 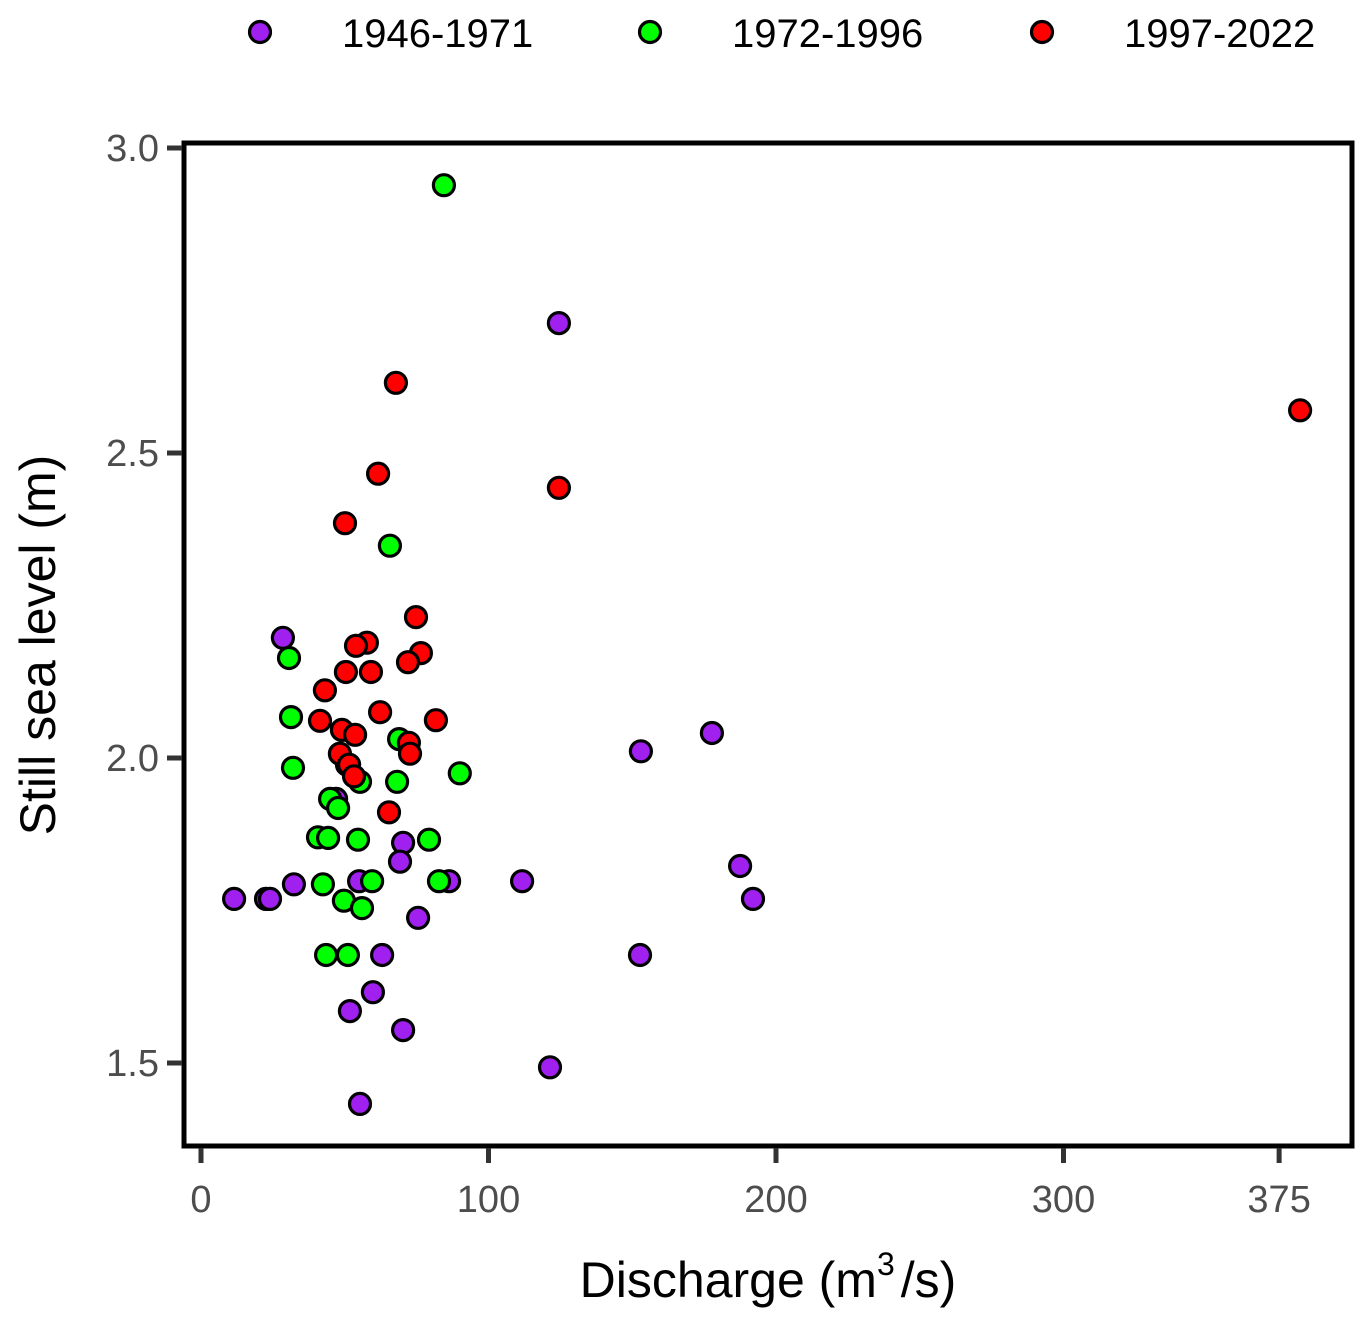 I want to click on y-tick-label: 2.5, so click(x=132, y=454).